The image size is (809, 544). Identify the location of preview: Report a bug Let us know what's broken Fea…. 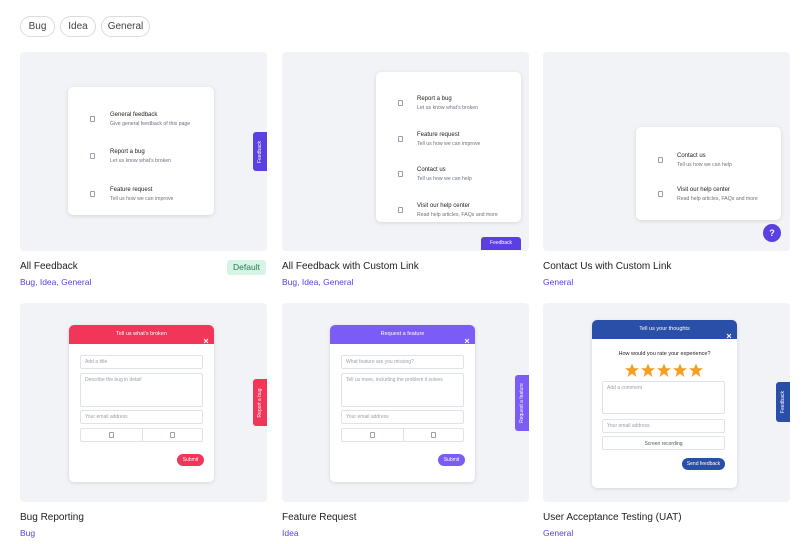
(405, 151).